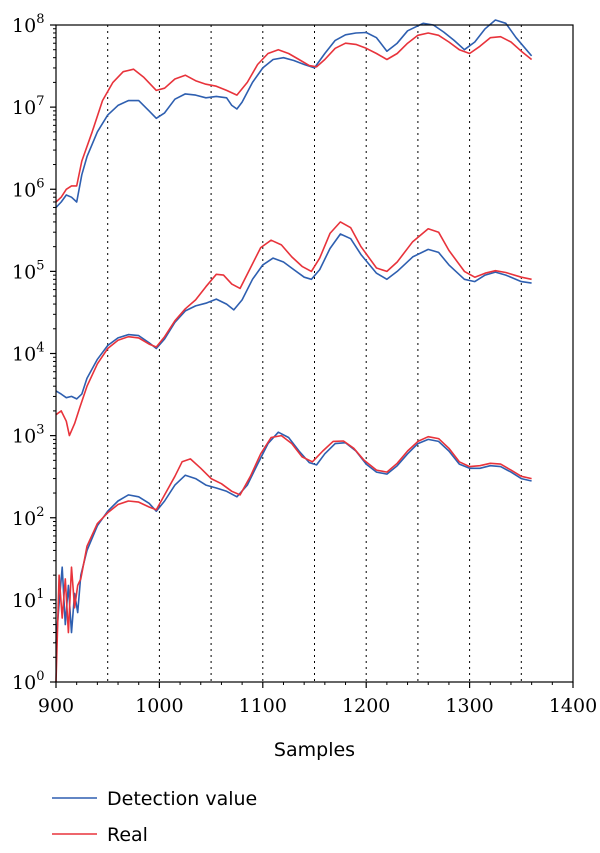 This screenshot has width=600, height=853. What do you see at coordinates (263, 706) in the screenshot?
I see `x-tick-label: 1100` at bounding box center [263, 706].